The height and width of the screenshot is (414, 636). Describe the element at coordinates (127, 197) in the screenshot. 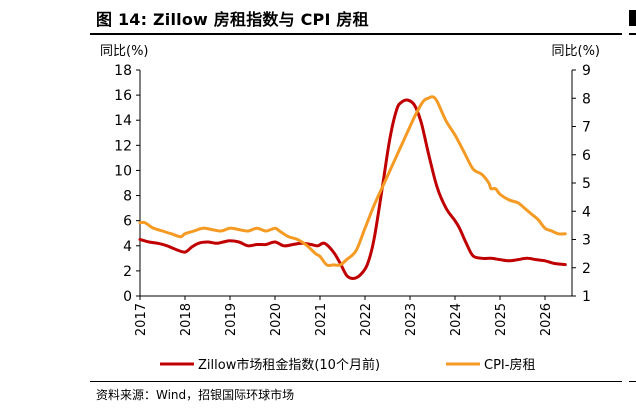

I see `left-tick-label: 8` at that location.